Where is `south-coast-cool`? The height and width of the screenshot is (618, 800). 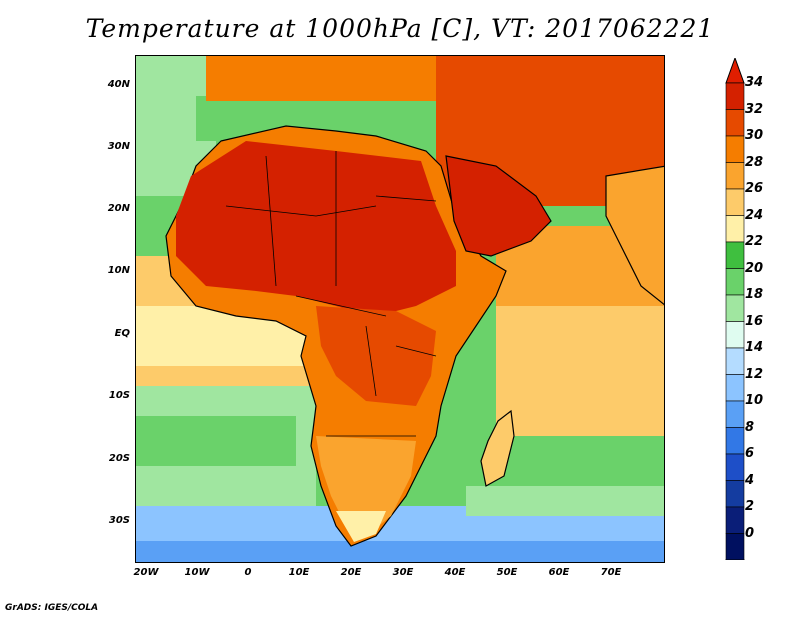
south-coast-cool is located at coordinates (361, 526).